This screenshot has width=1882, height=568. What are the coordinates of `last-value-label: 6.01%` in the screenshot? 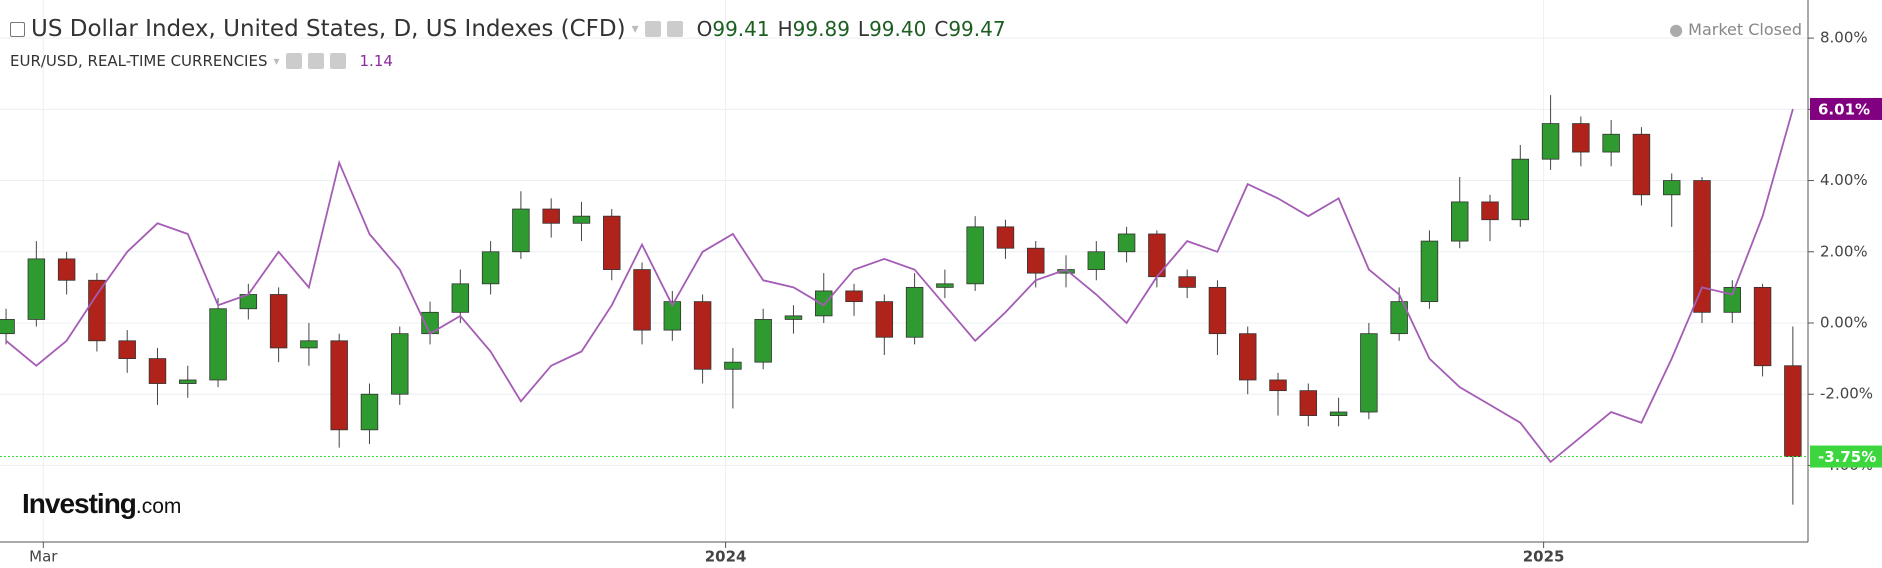 It's located at (1844, 109).